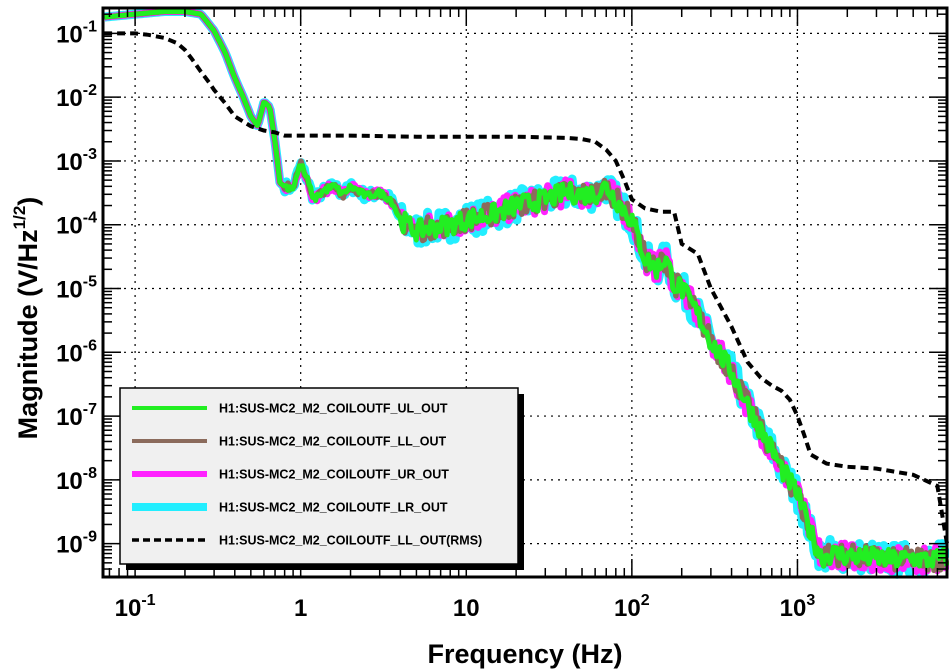 Image resolution: width=949 pixels, height=670 pixels. Describe the element at coordinates (524, 654) in the screenshot. I see `x-axis-title: Frequency (Hz)` at that location.